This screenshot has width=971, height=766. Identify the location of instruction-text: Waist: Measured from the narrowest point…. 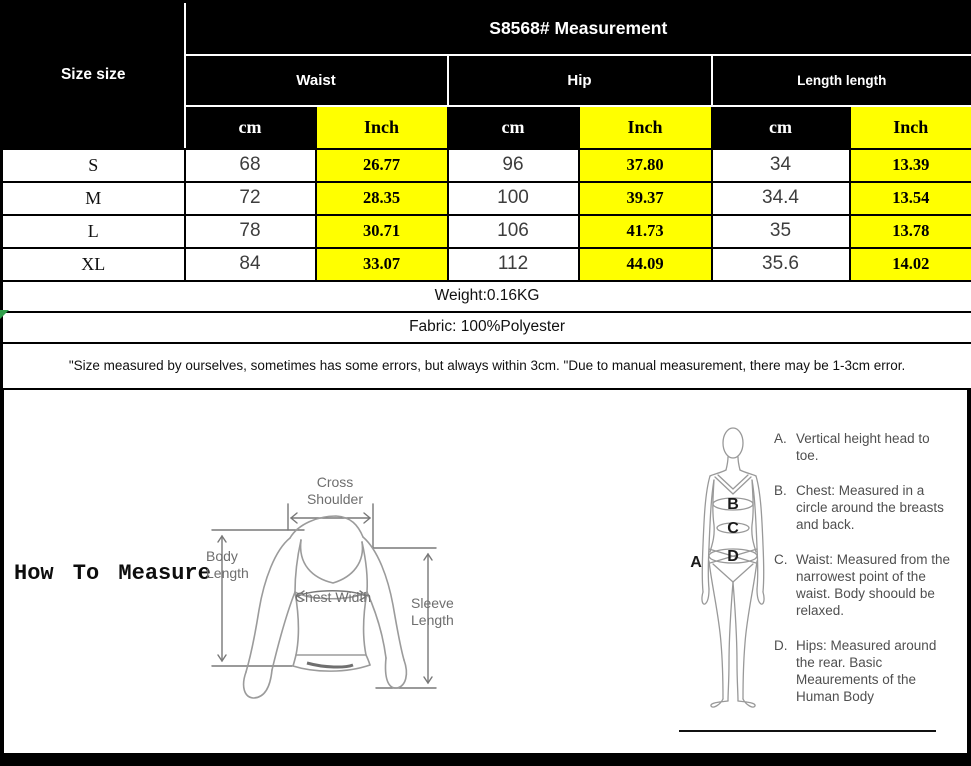
(873, 585).